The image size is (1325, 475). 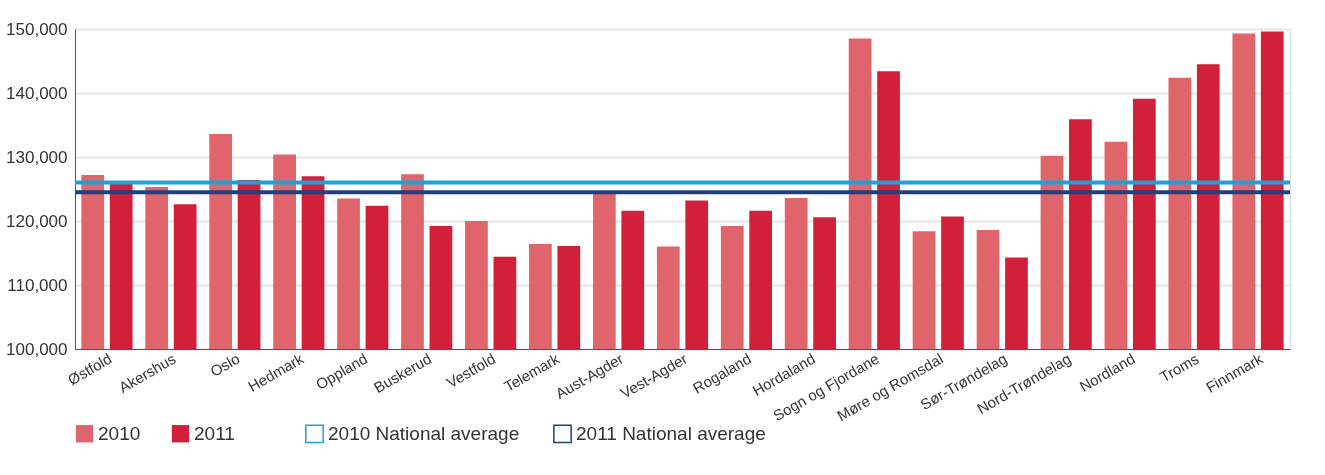 What do you see at coordinates (37, 157) in the screenshot?
I see `y-tick-label: 130,000` at bounding box center [37, 157].